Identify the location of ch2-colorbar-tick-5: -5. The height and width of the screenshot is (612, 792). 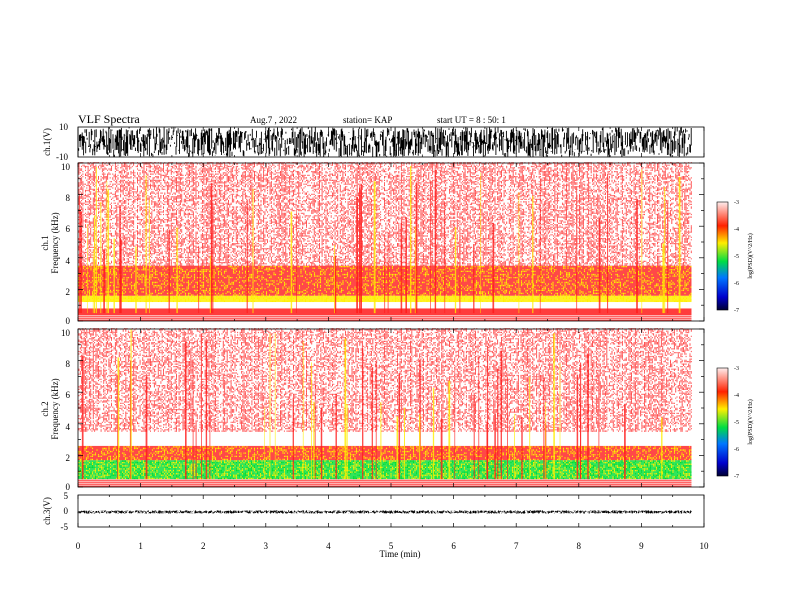
(736, 423).